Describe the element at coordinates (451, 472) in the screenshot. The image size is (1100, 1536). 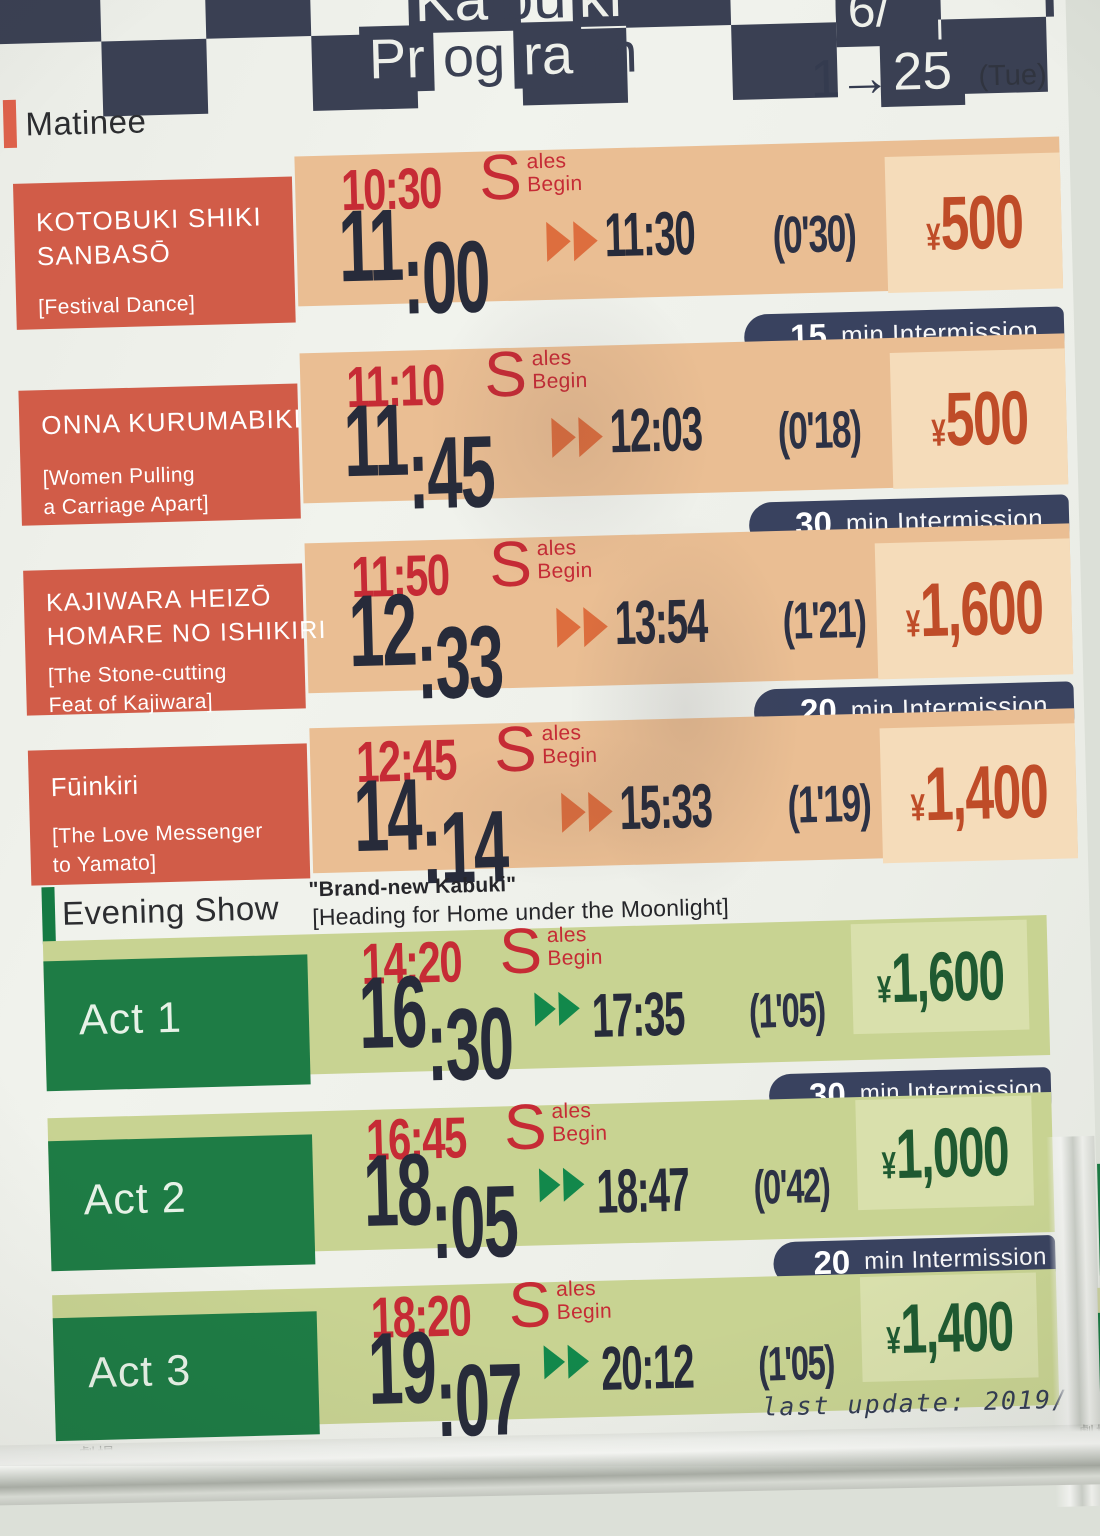
I see `start-minute: :45` at that location.